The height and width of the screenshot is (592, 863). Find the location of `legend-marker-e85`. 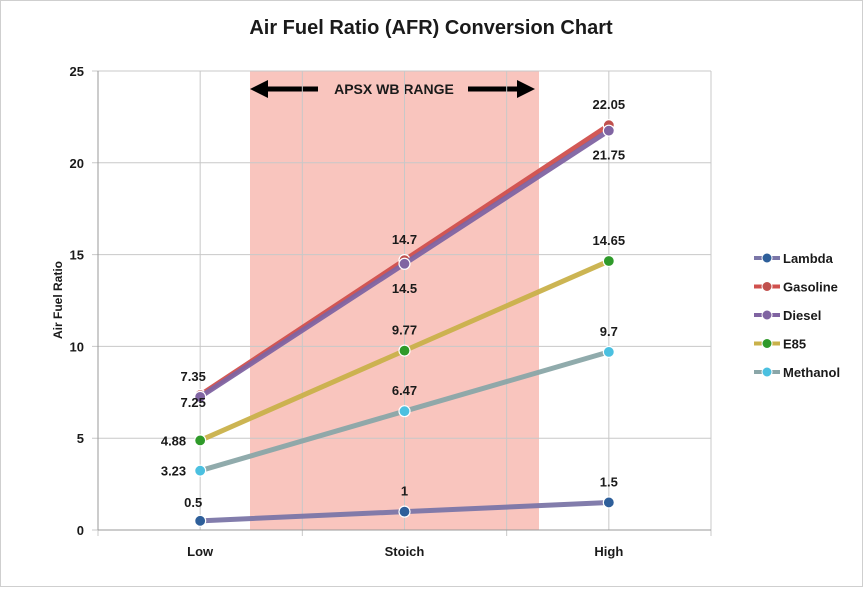

legend-marker-e85 is located at coordinates (767, 343).